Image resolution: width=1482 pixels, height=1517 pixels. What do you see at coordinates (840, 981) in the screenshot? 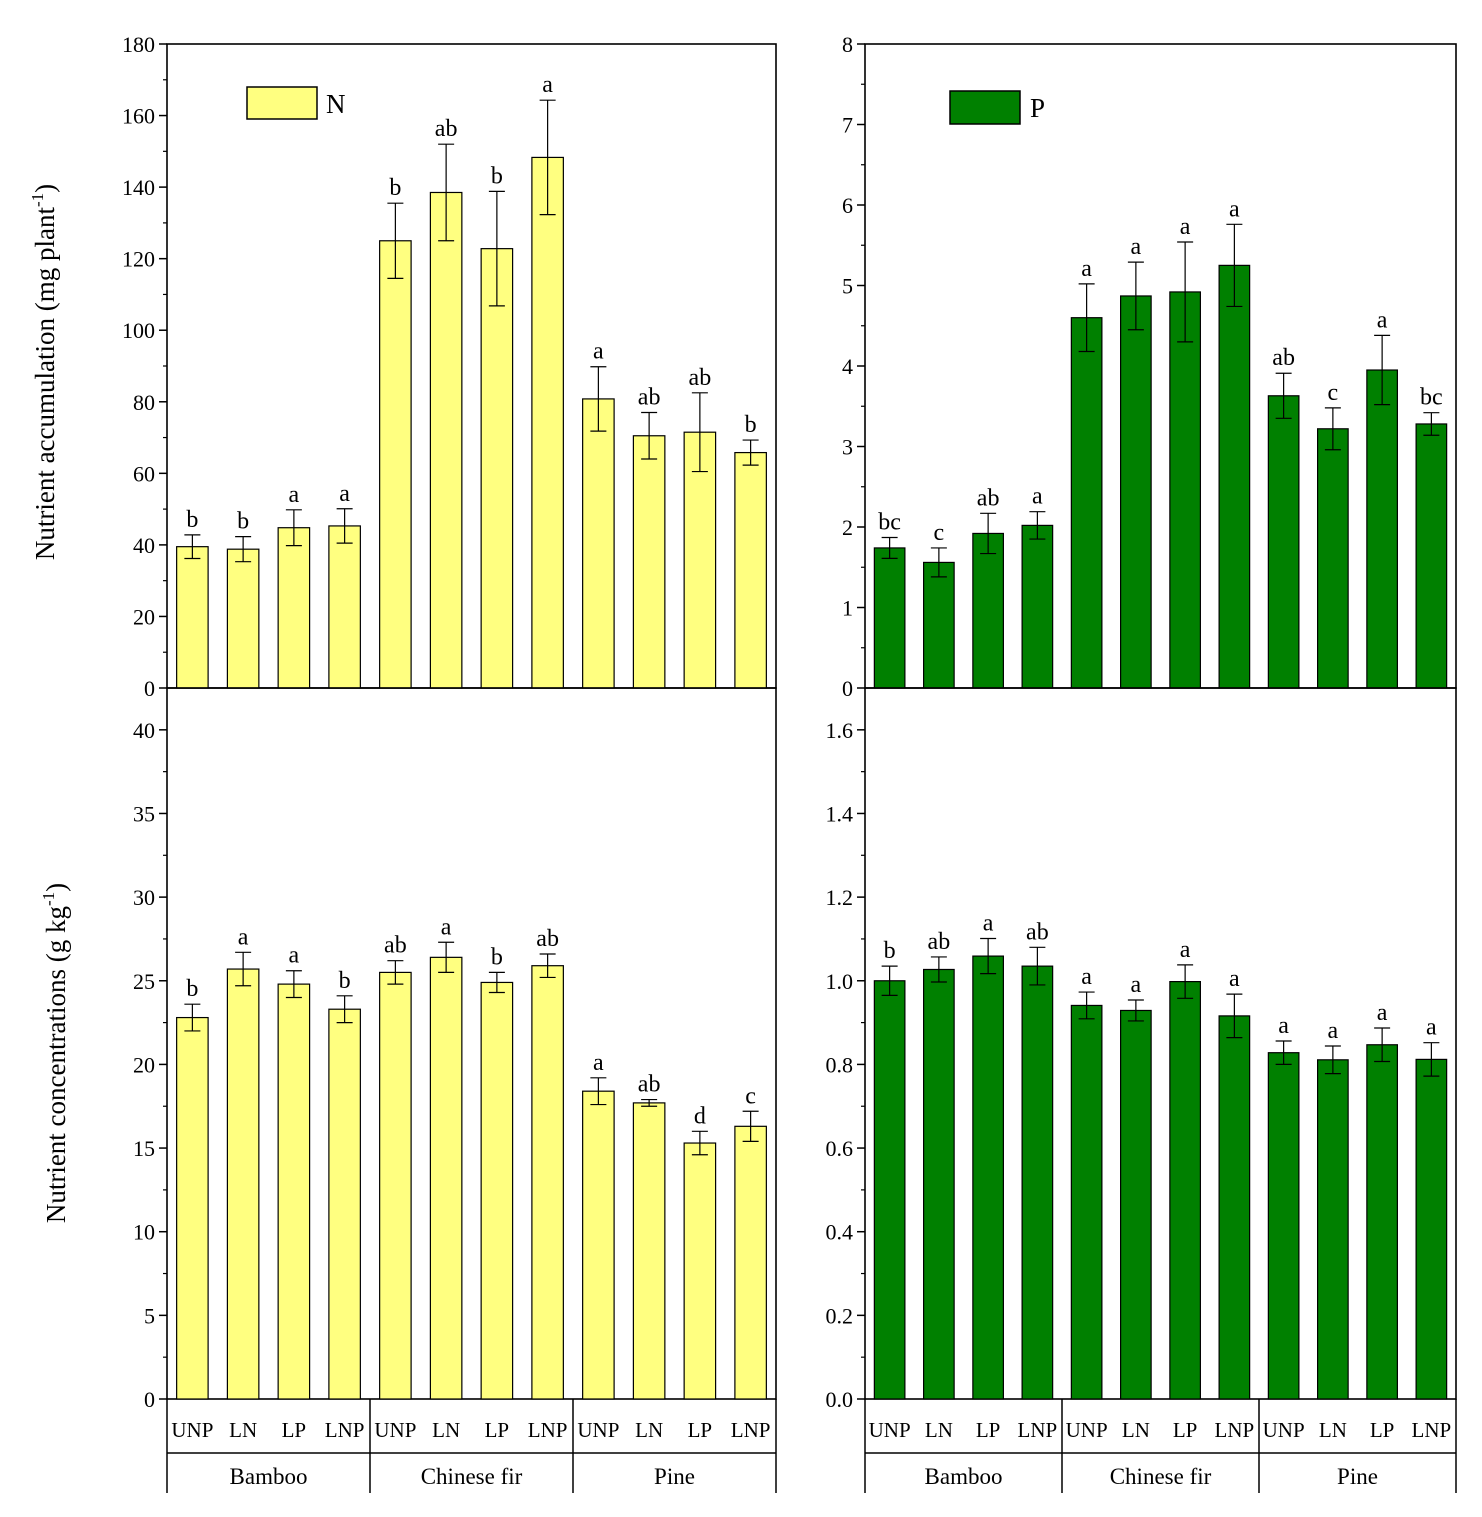
I see `y-tick-label: 1.0` at bounding box center [840, 981].